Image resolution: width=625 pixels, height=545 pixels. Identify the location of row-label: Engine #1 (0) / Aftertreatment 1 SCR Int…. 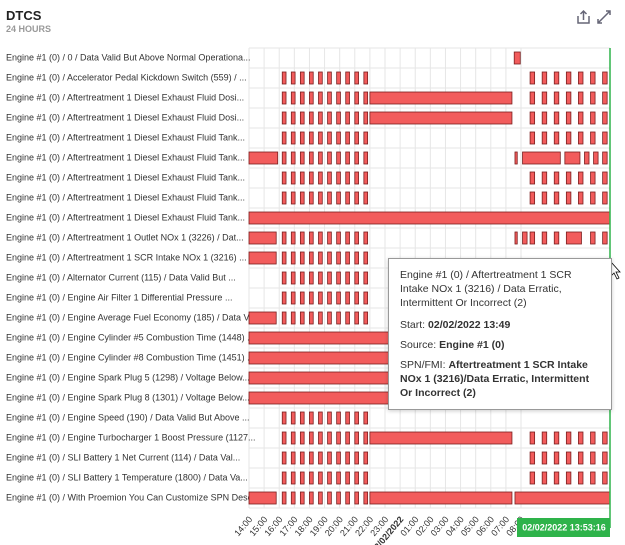
(126, 257).